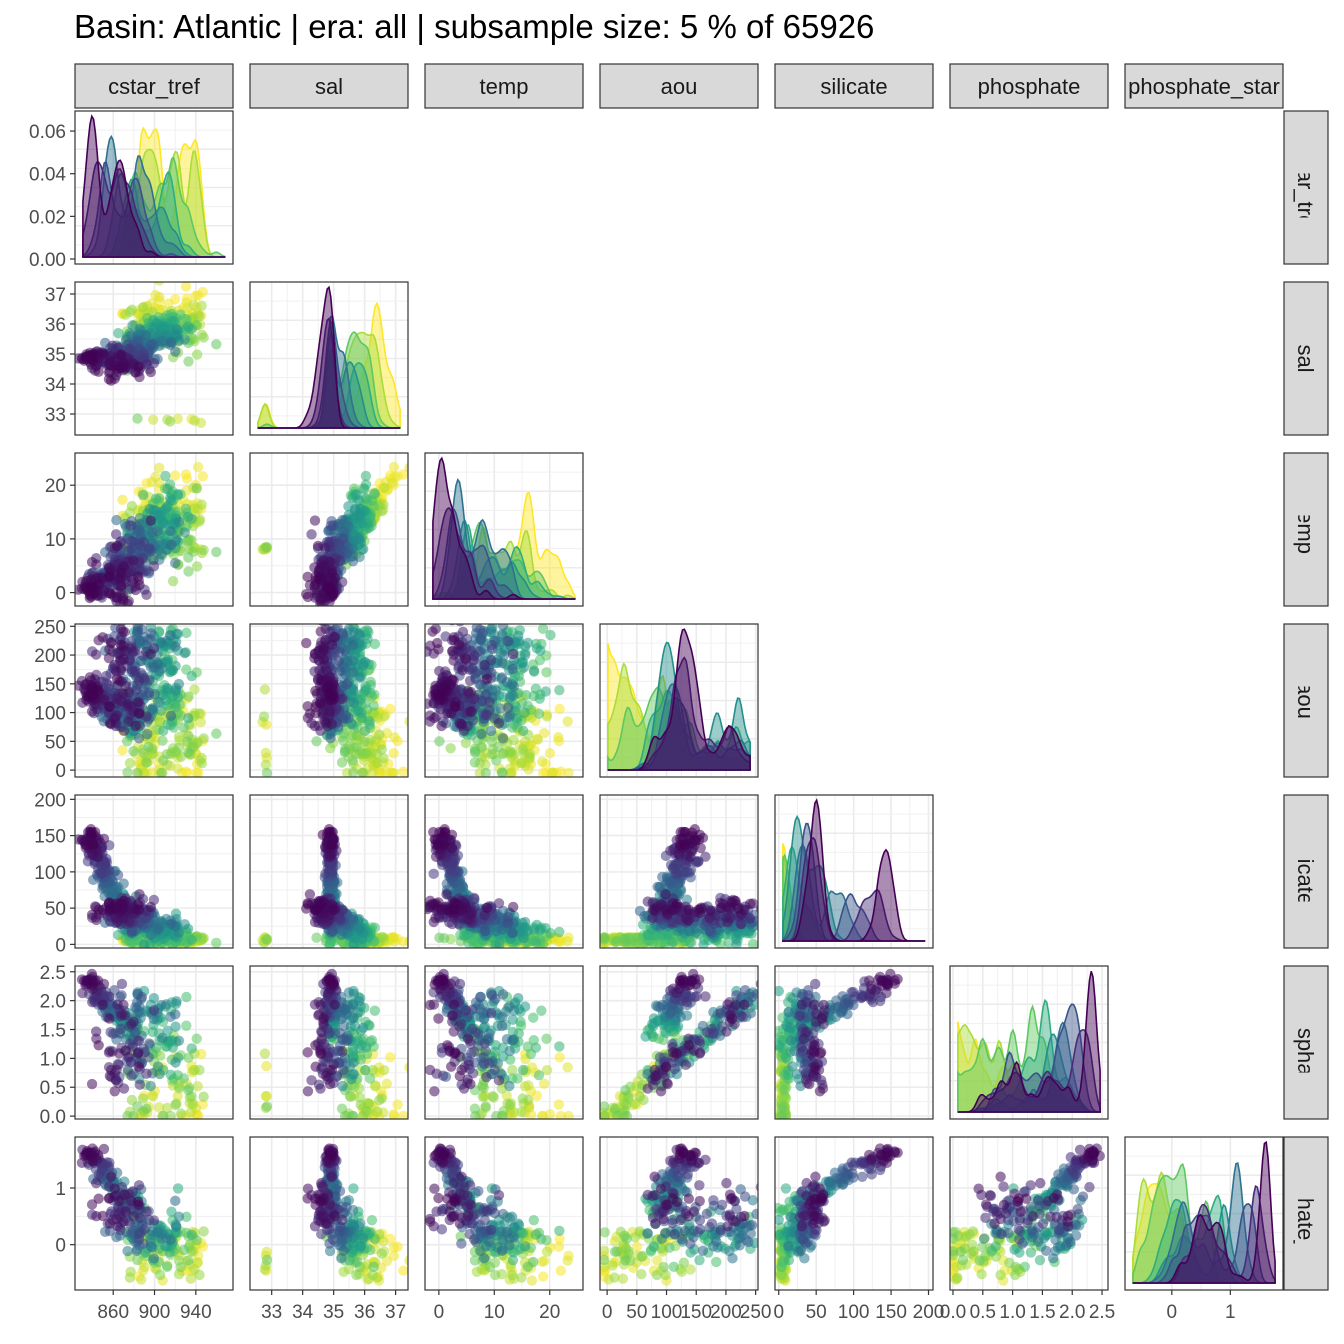 This screenshot has height=1344, width=1344. Describe the element at coordinates (504, 86) in the screenshot. I see `column-strip-temp: temp` at that location.